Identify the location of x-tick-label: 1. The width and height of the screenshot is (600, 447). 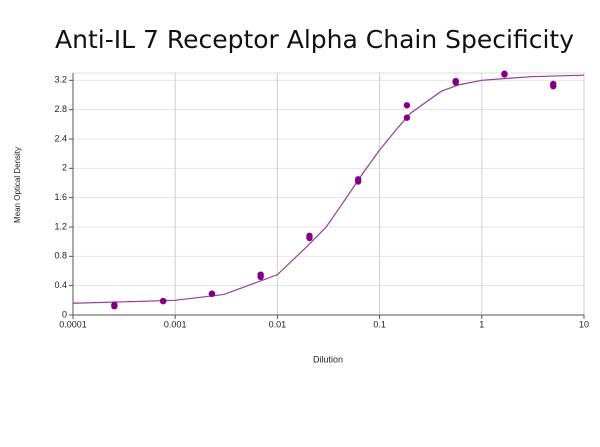
(481, 324).